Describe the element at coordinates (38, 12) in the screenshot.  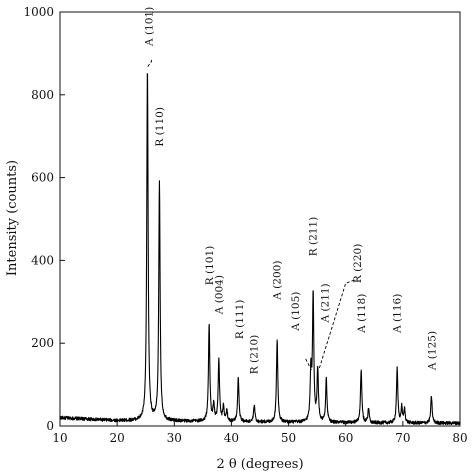
I see `y-tick-label: 1000` at that location.